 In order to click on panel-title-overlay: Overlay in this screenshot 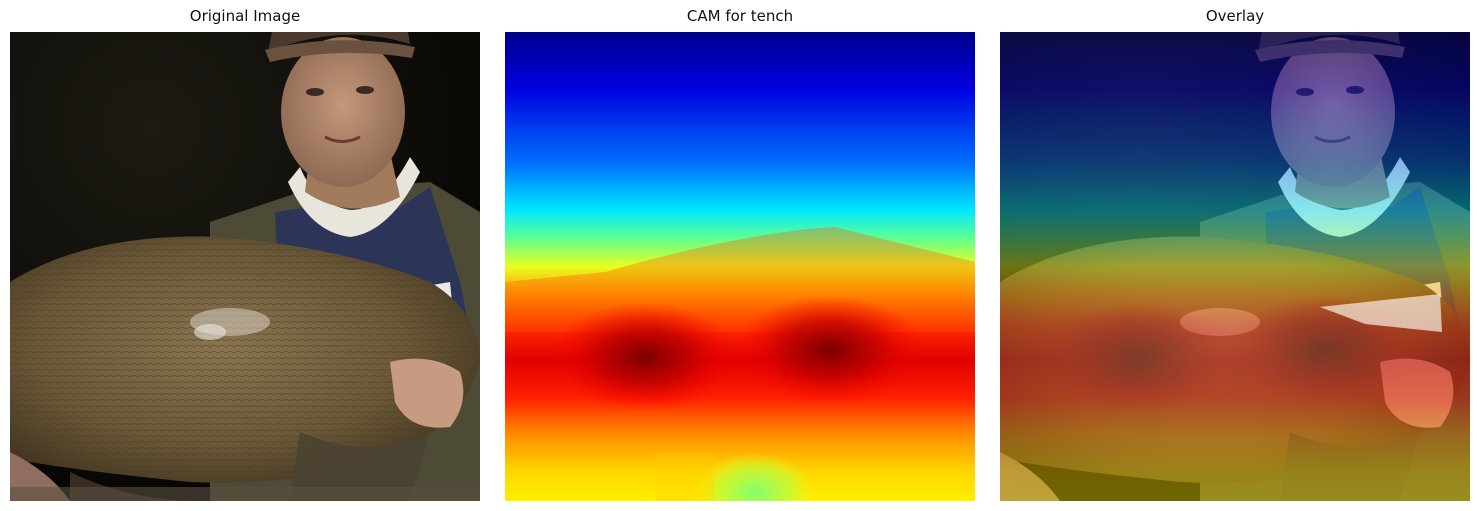, I will do `click(1235, 16)`.